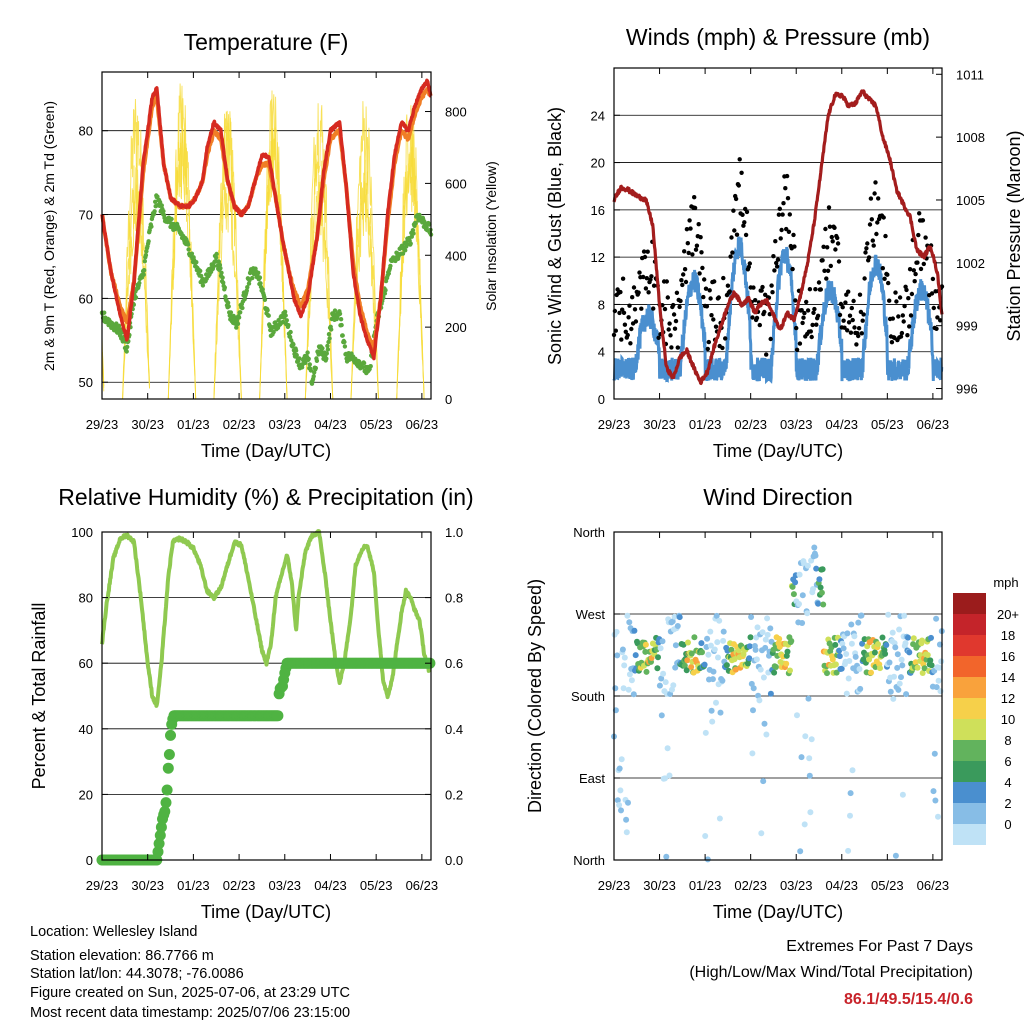 Image resolution: width=1024 pixels, height=1024 pixels. I want to click on y-tick-label-right: 1008, so click(970, 137).